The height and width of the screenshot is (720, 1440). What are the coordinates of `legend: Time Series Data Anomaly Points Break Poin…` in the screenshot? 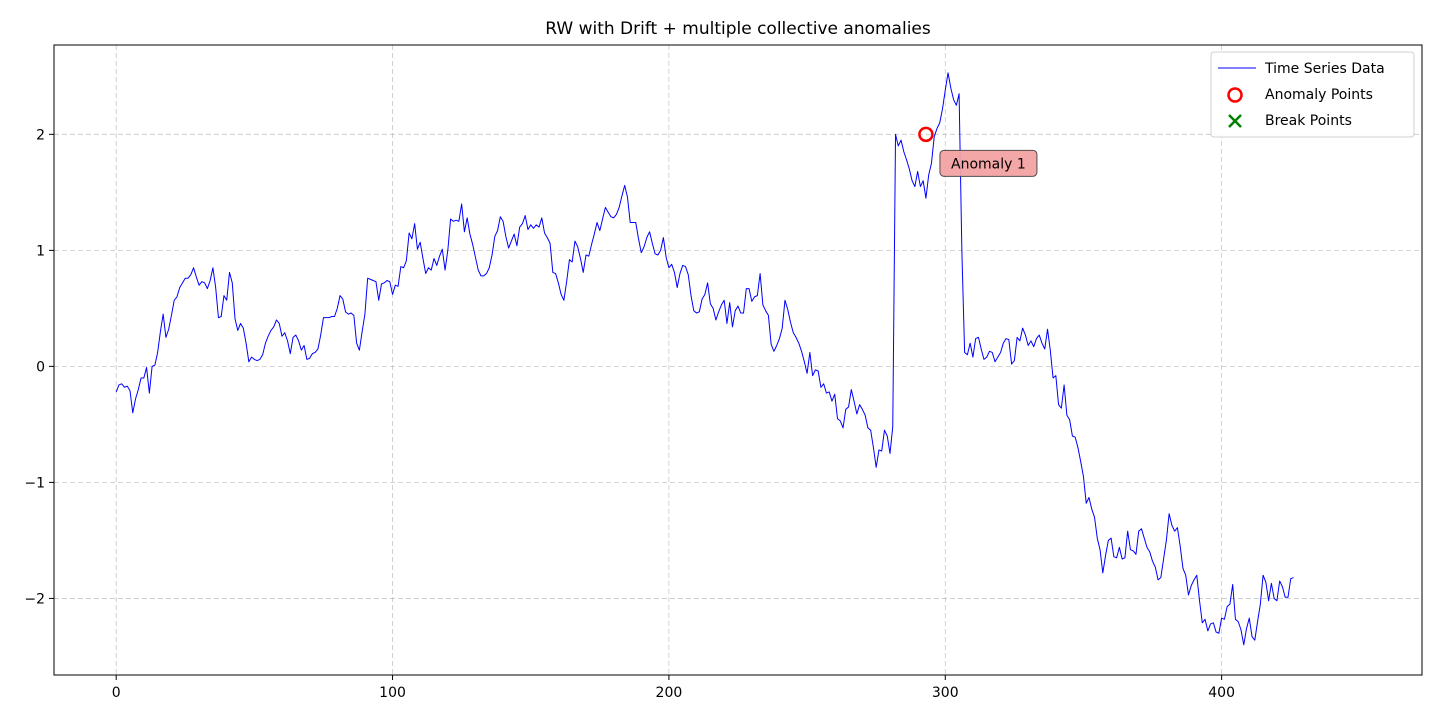 It's located at (1312, 94).